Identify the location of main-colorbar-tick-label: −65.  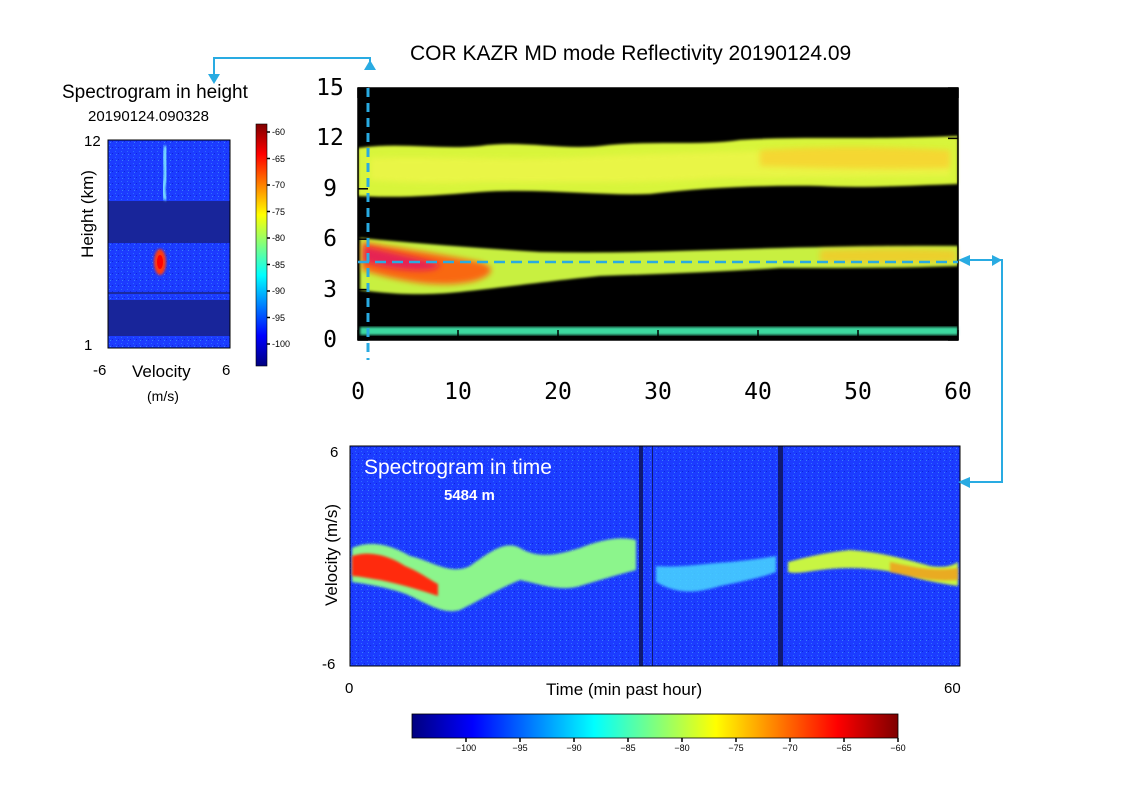
(844, 748).